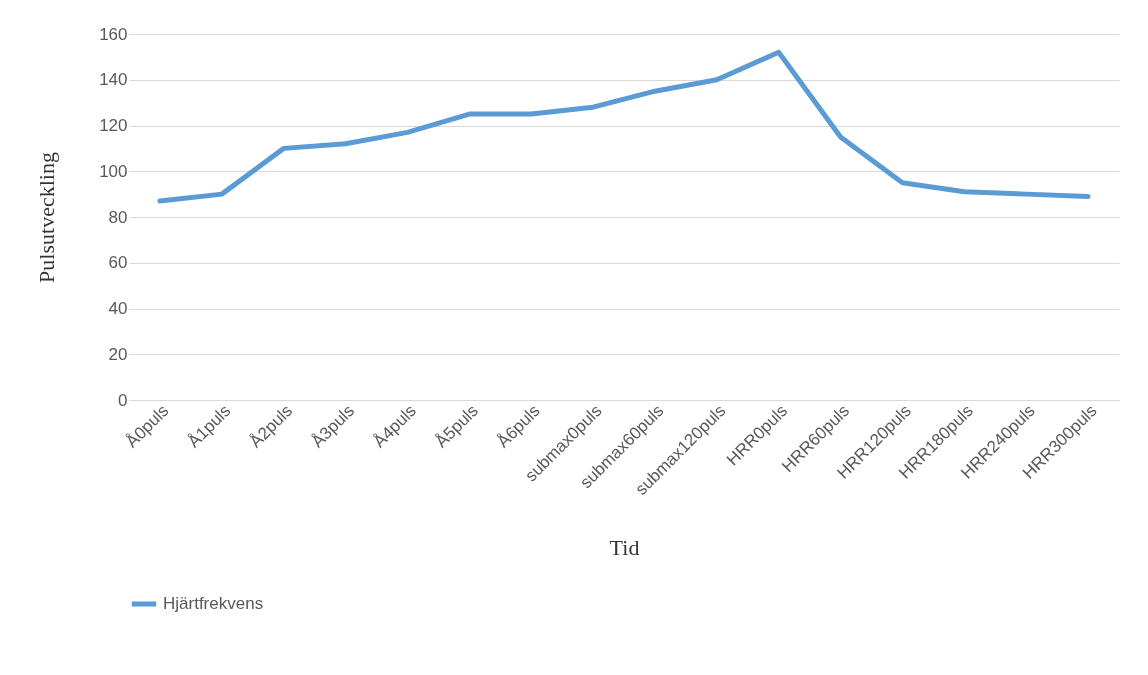 This screenshot has width=1148, height=675. Describe the element at coordinates (113, 80) in the screenshot. I see `y-tick-label: 140` at that location.